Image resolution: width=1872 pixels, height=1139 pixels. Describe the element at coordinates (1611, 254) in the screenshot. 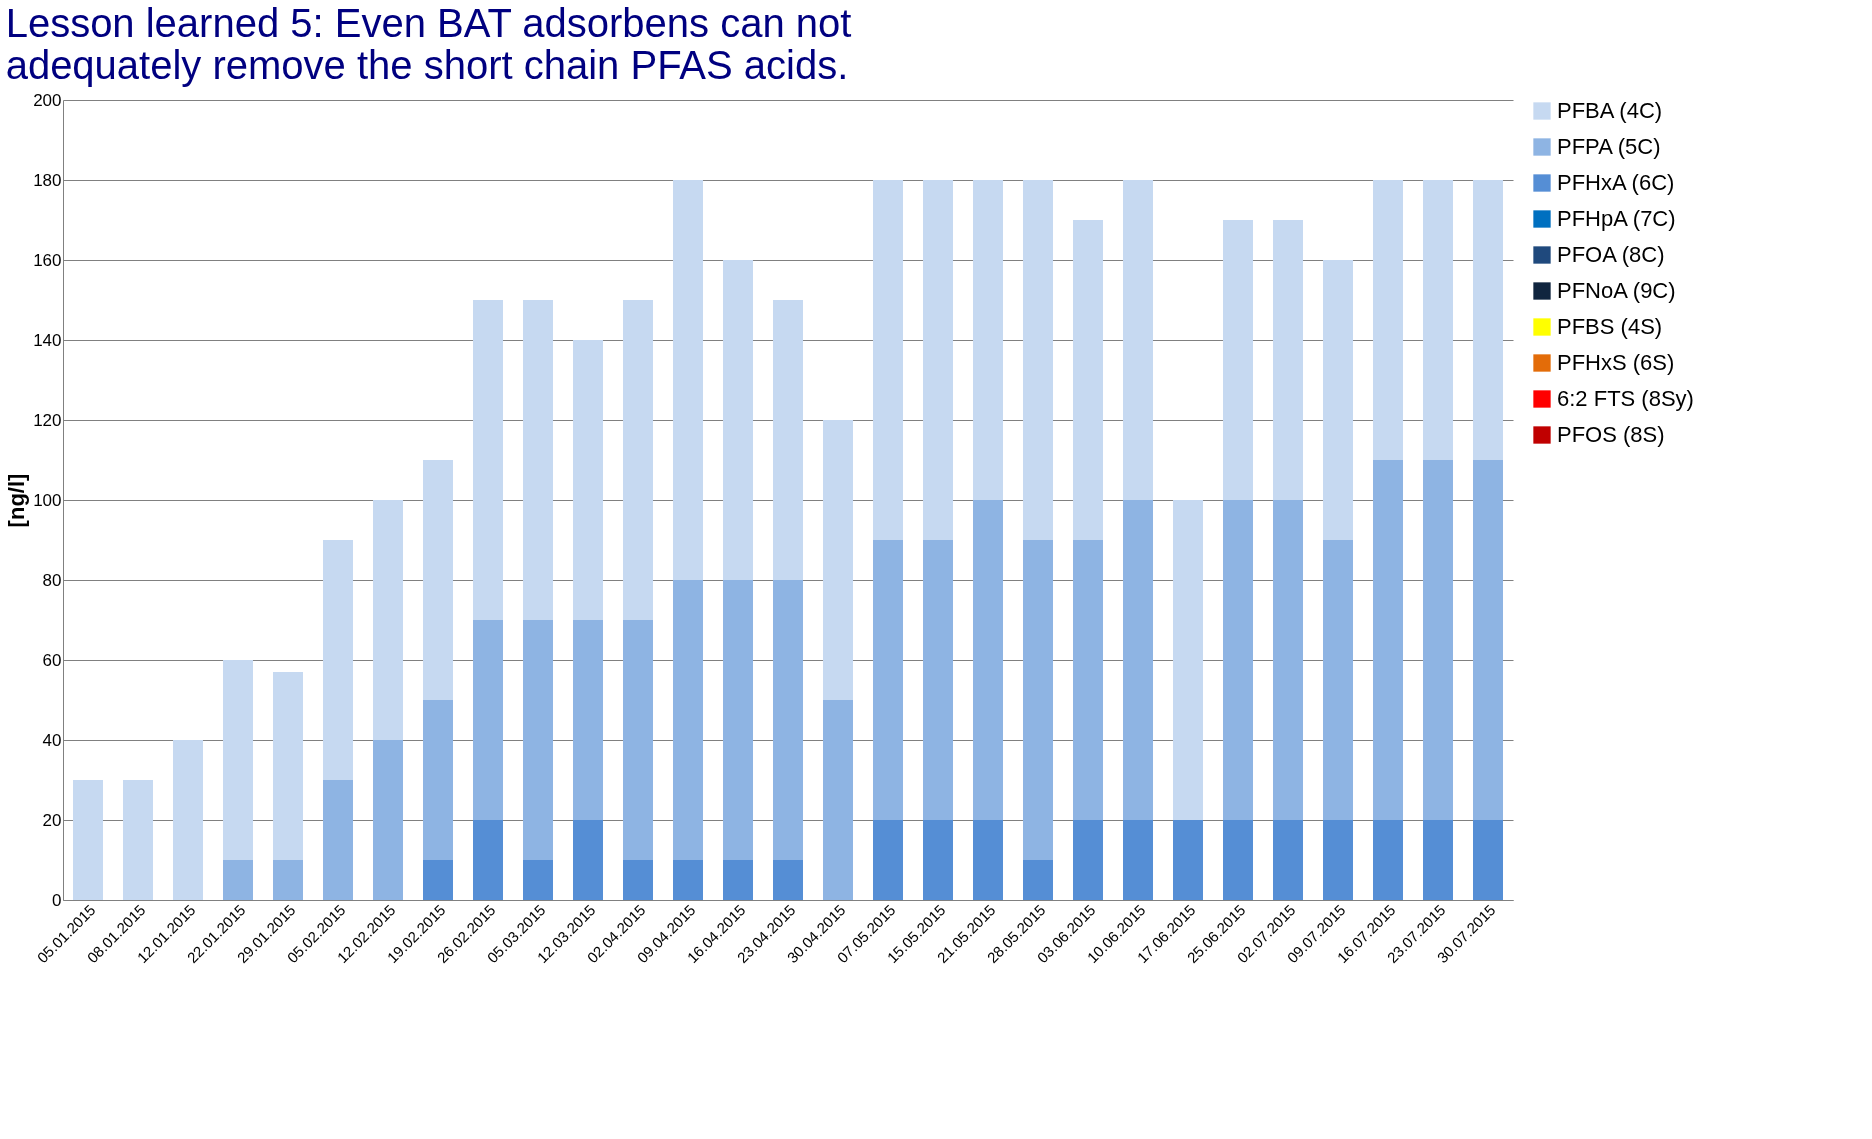

I see `legend-label: PFOA (8C)` at that location.